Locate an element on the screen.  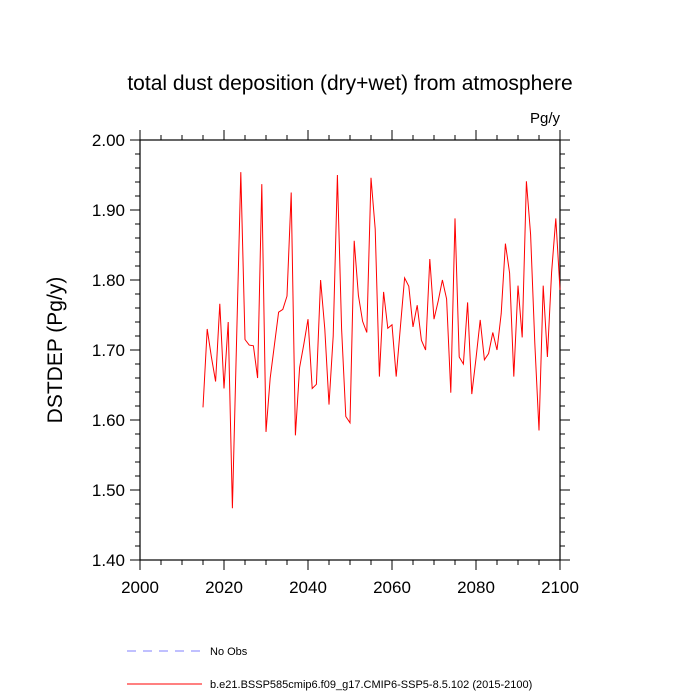
y-tick-label: 2.00 is located at coordinates (108, 140).